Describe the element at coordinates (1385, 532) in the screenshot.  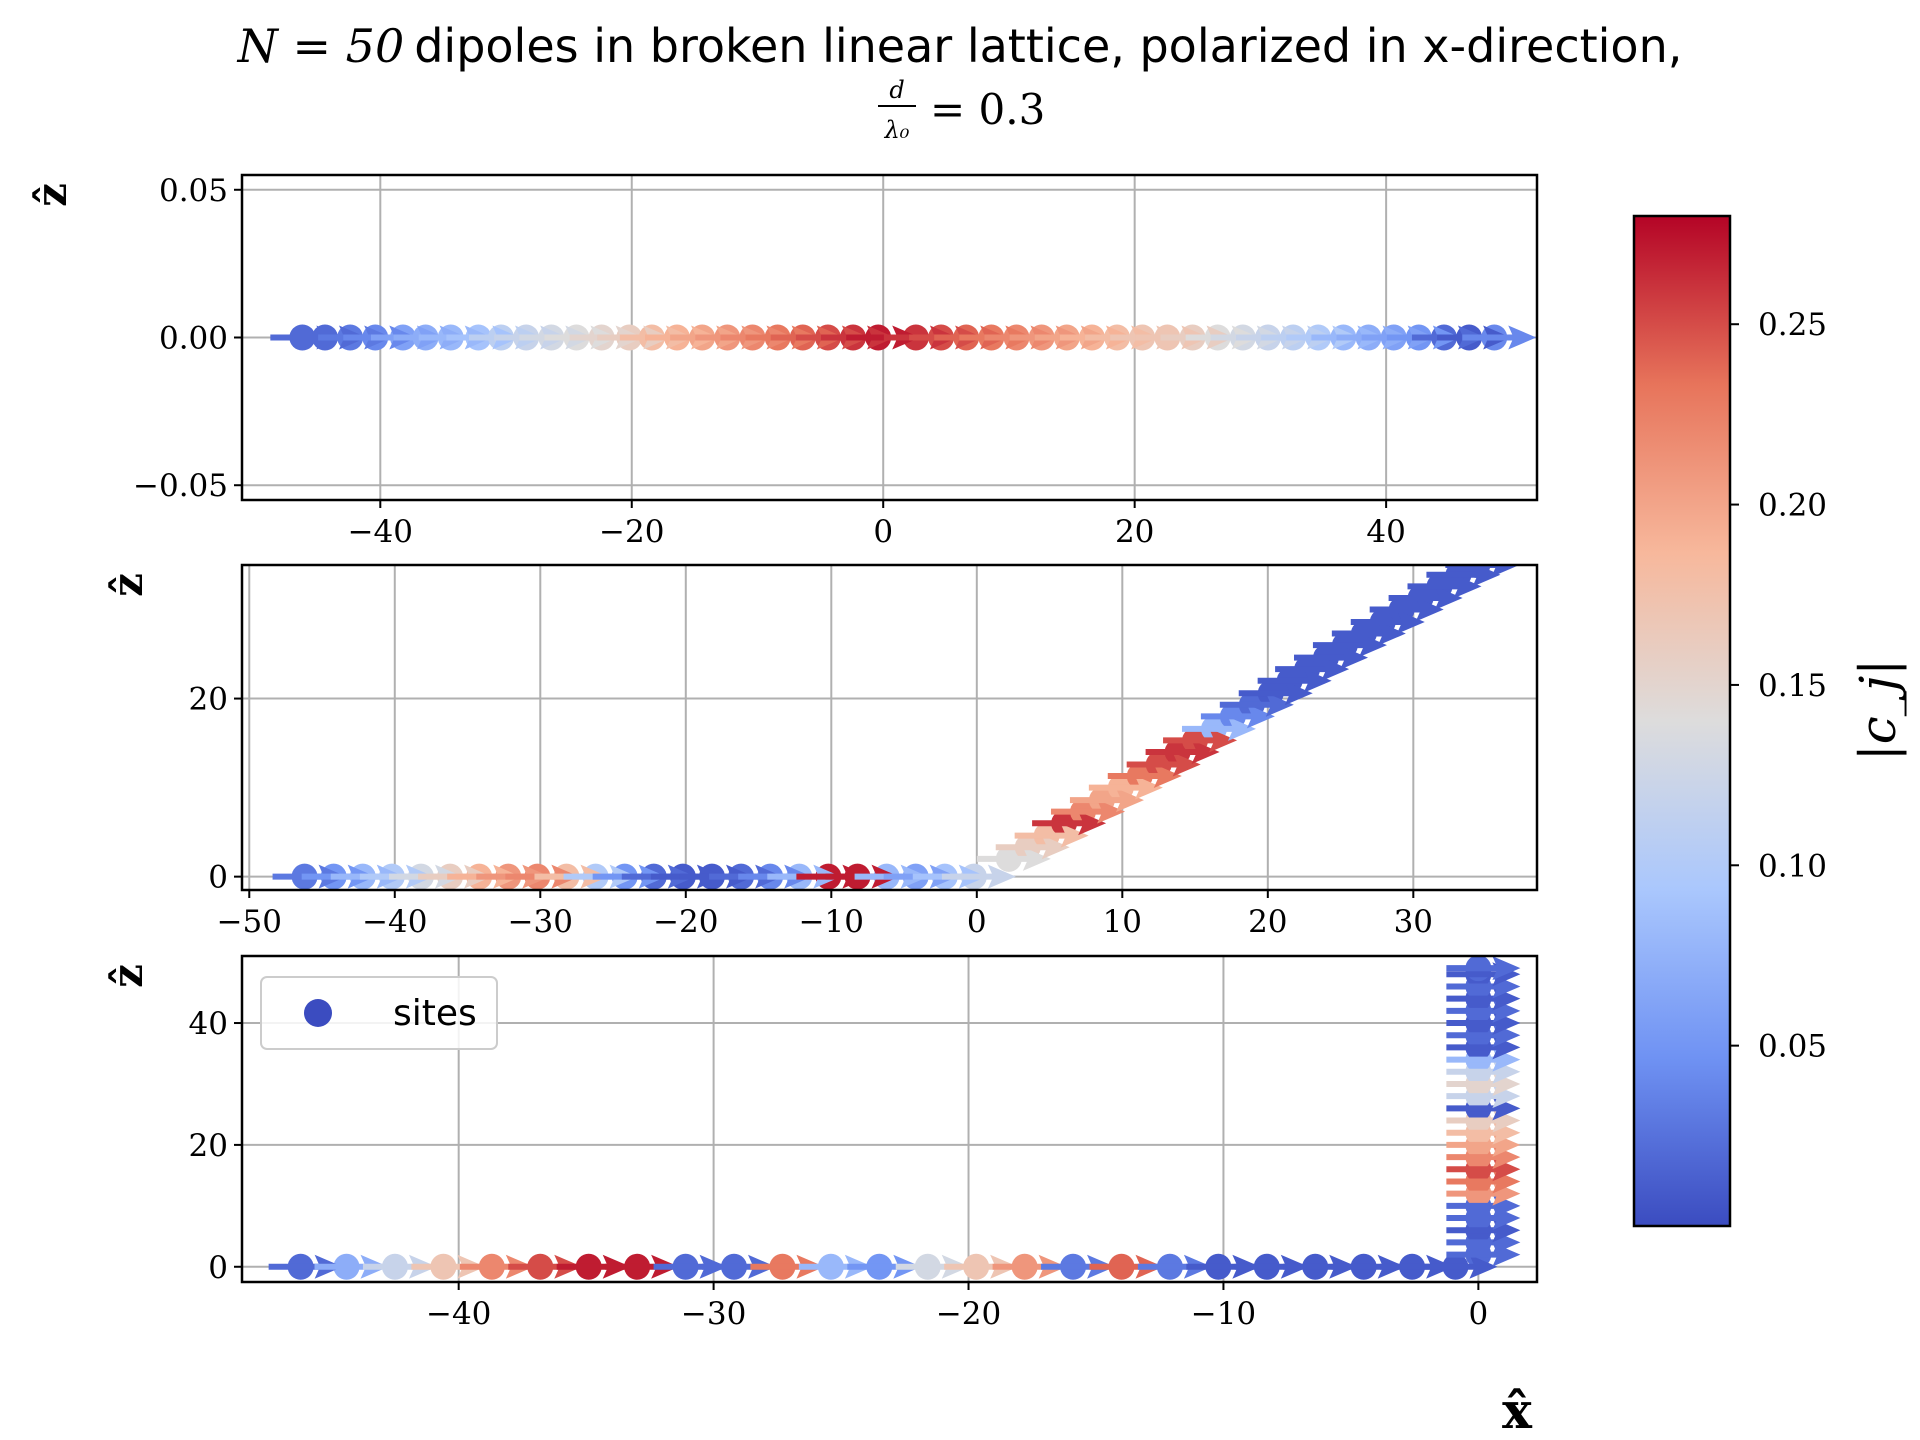
I see `x-tick-label: 40` at that location.